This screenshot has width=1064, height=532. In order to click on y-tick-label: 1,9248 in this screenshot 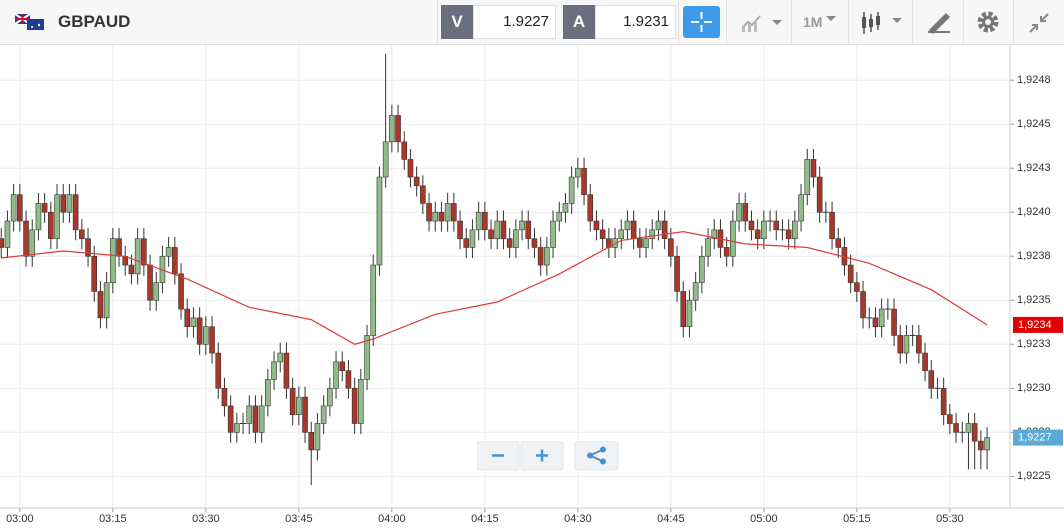, I will do `click(1034, 80)`.